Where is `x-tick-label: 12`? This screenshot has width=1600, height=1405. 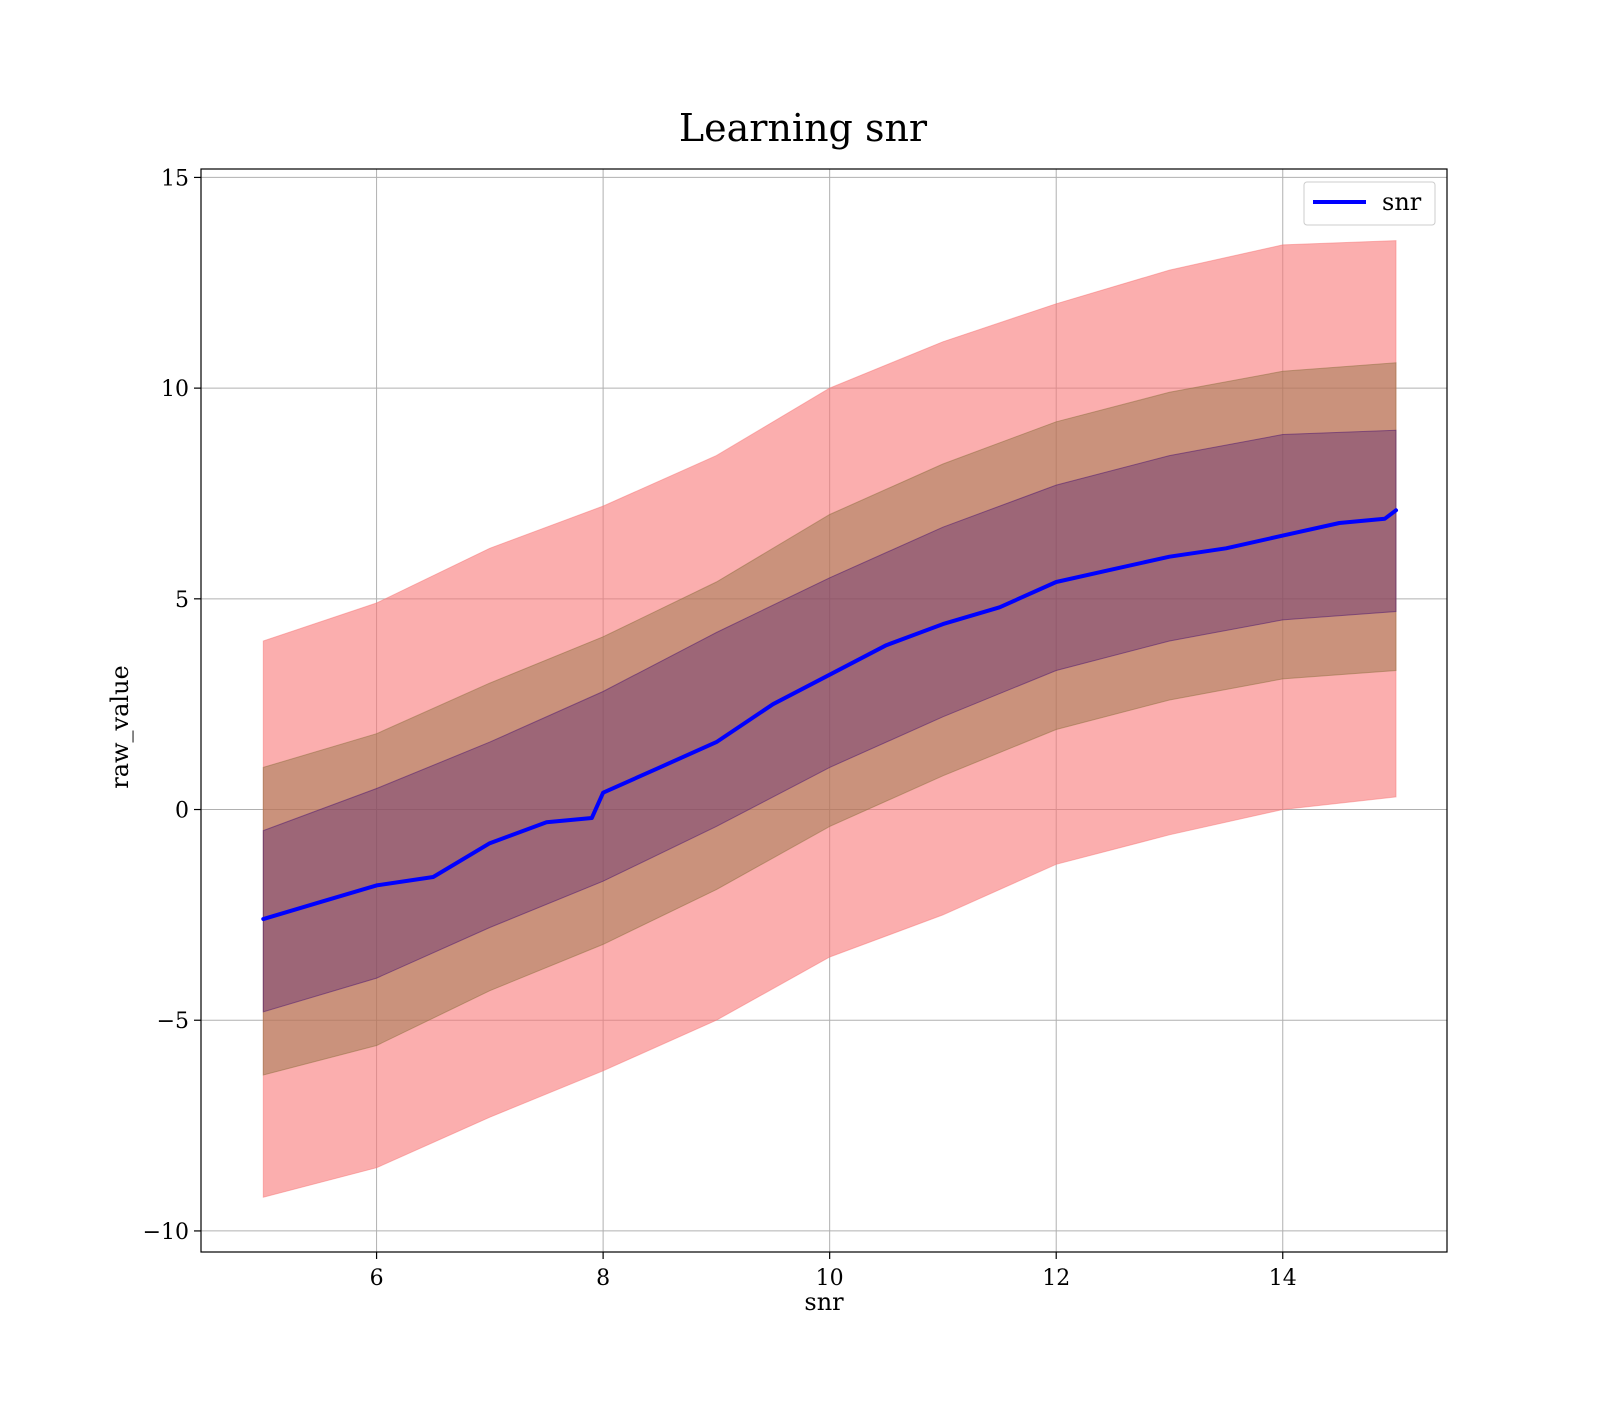 x-tick-label: 12 is located at coordinates (1056, 1278).